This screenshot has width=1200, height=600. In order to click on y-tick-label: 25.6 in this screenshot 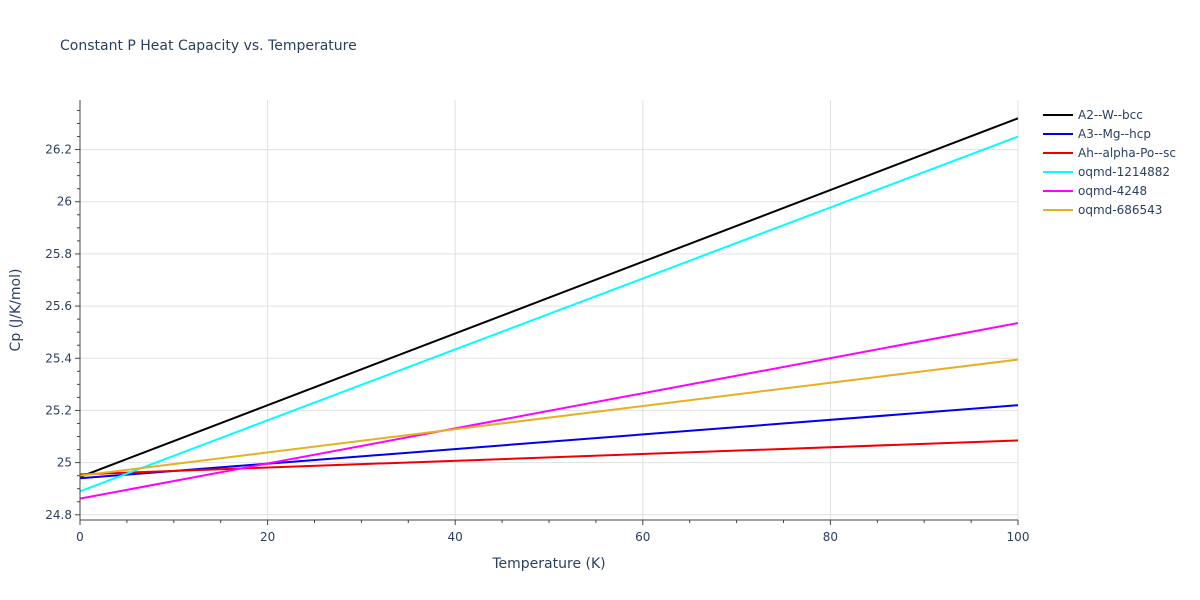, I will do `click(58, 306)`.